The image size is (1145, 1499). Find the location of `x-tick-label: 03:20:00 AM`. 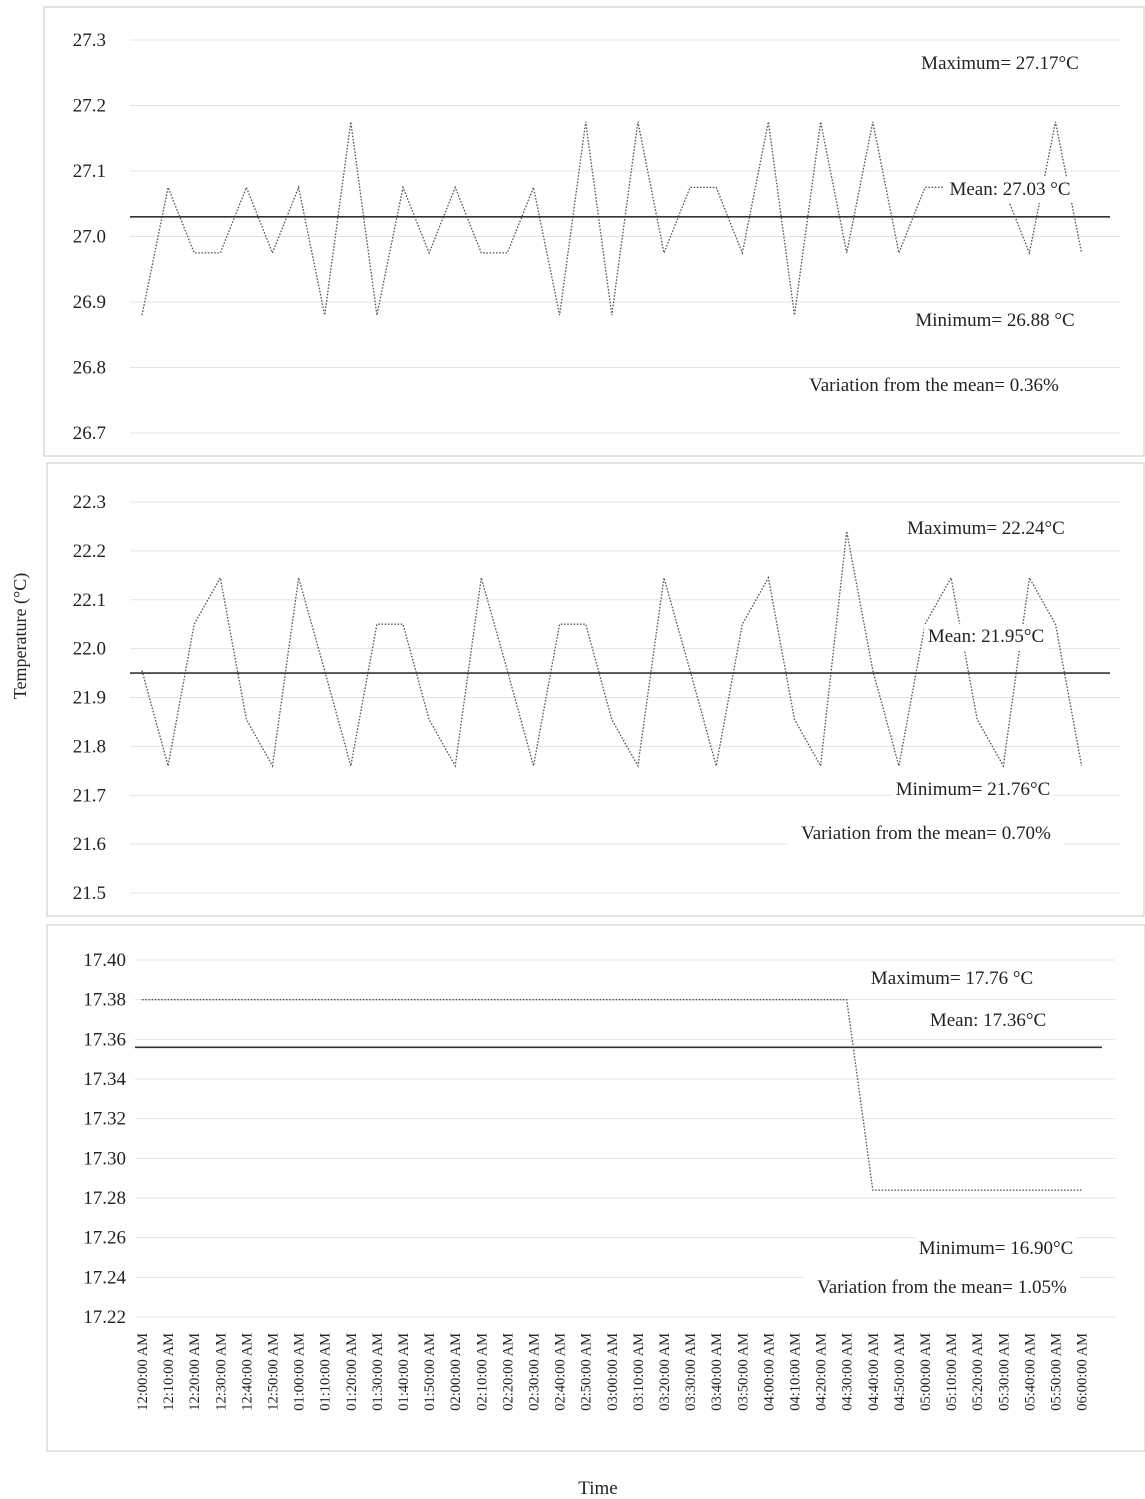

x-tick-label: 03:20:00 AM is located at coordinates (665, 1372).